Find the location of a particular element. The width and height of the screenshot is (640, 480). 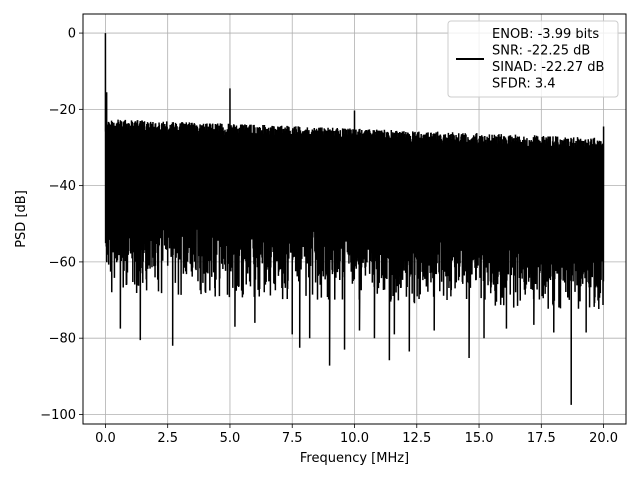

x-tick-label: 0.0 is located at coordinates (105, 438).